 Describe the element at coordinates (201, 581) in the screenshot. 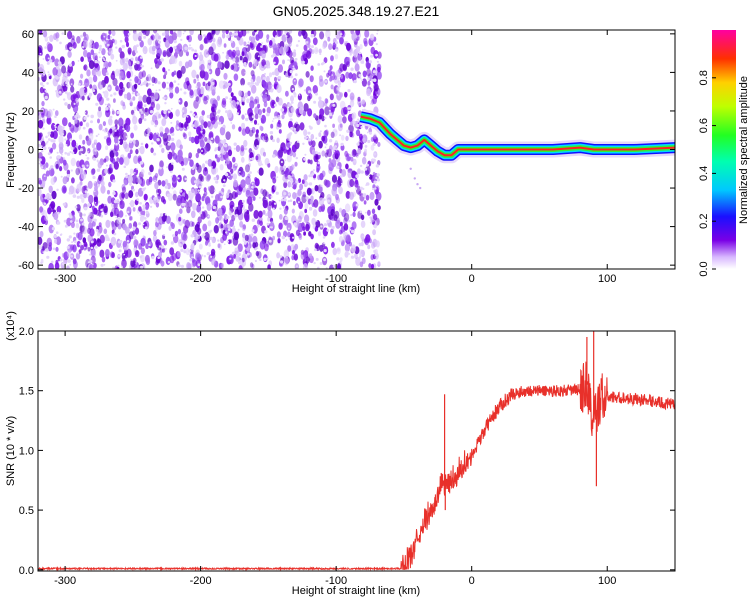

I see `x-tick-label: -200` at that location.